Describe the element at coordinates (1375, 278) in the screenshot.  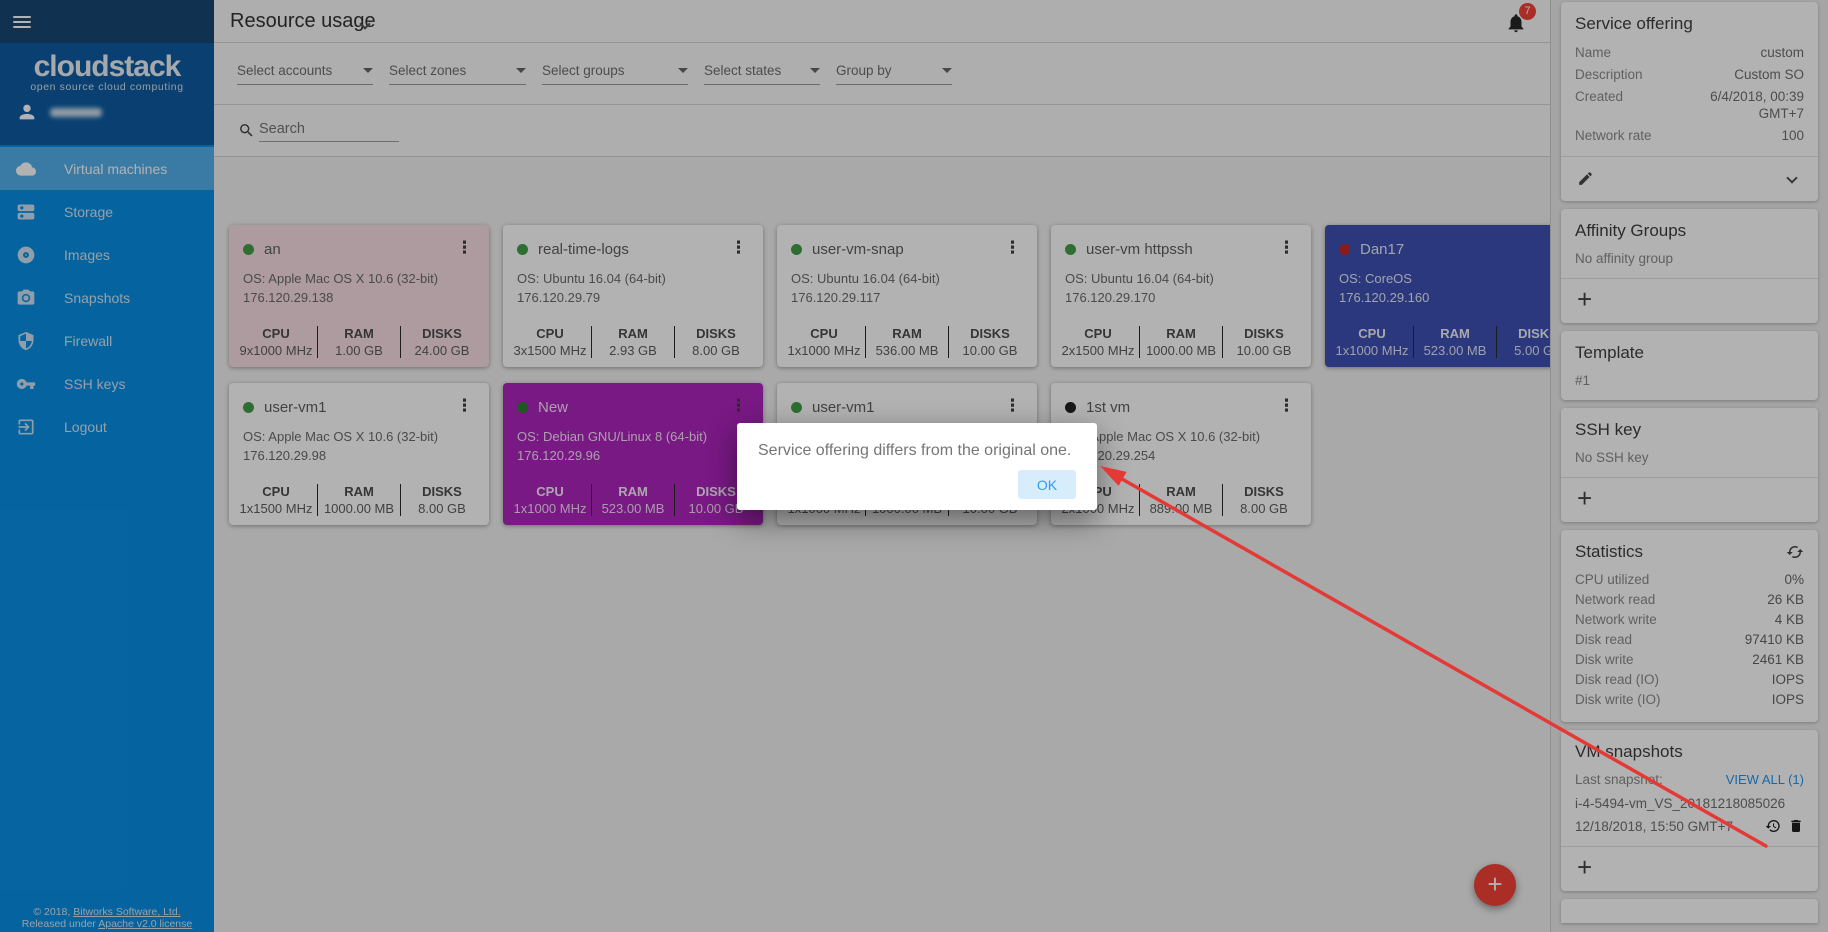
I see `vm-os: OS: CoreOS` at that location.